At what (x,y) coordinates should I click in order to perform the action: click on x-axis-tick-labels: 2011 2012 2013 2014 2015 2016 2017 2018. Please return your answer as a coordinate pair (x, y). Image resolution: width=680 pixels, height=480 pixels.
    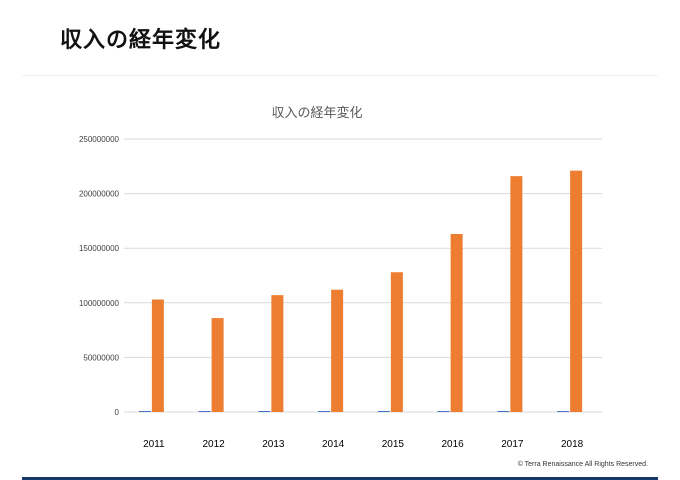
    Looking at the image, I should click on (363, 444).